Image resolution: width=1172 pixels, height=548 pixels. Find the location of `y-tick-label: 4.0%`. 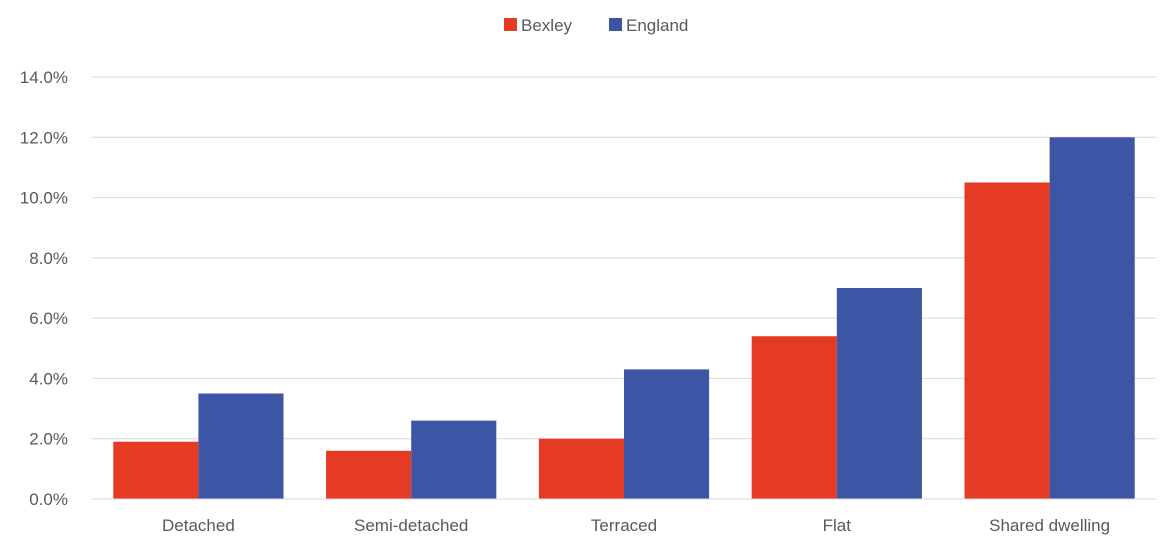

y-tick-label: 4.0% is located at coordinates (48, 378).